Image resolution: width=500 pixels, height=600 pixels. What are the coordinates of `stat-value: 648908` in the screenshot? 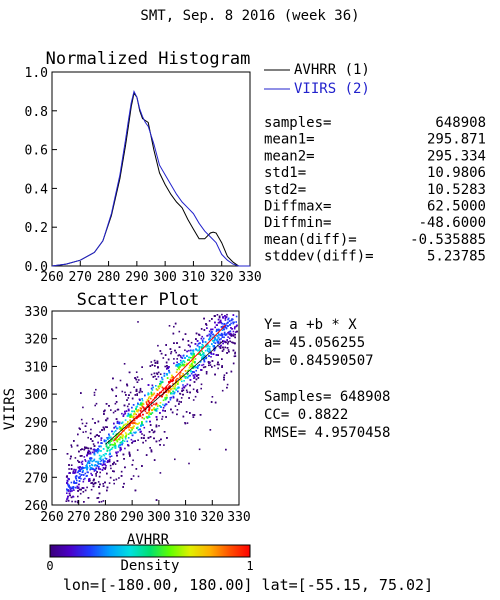 It's located at (460, 123).